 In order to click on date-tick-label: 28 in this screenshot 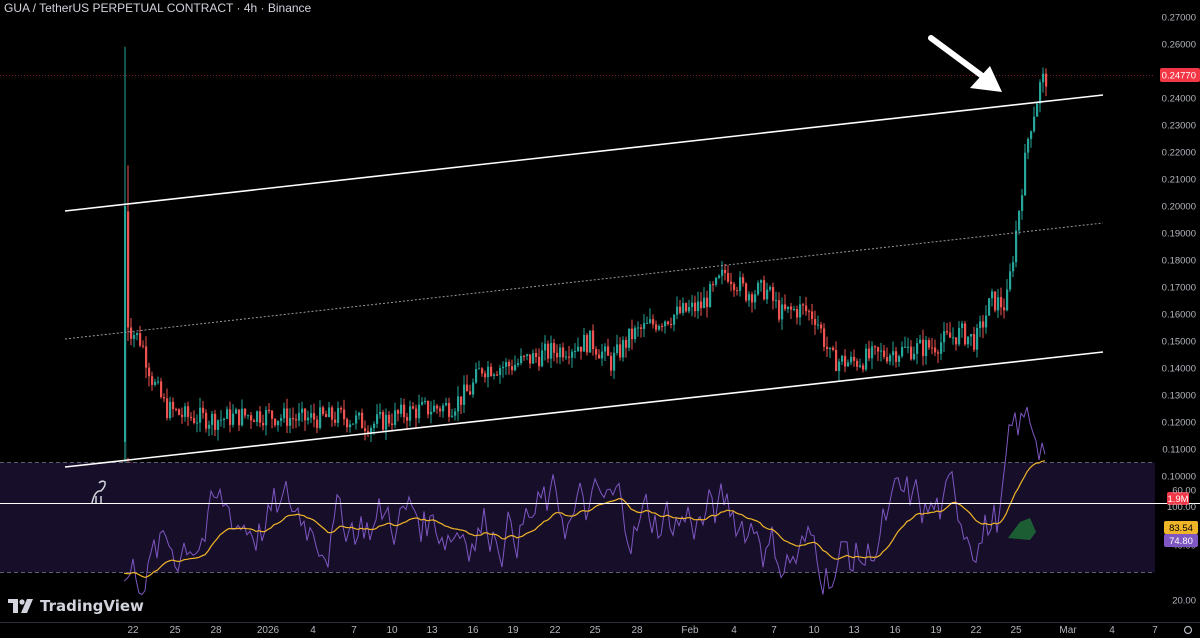, I will do `click(216, 630)`.